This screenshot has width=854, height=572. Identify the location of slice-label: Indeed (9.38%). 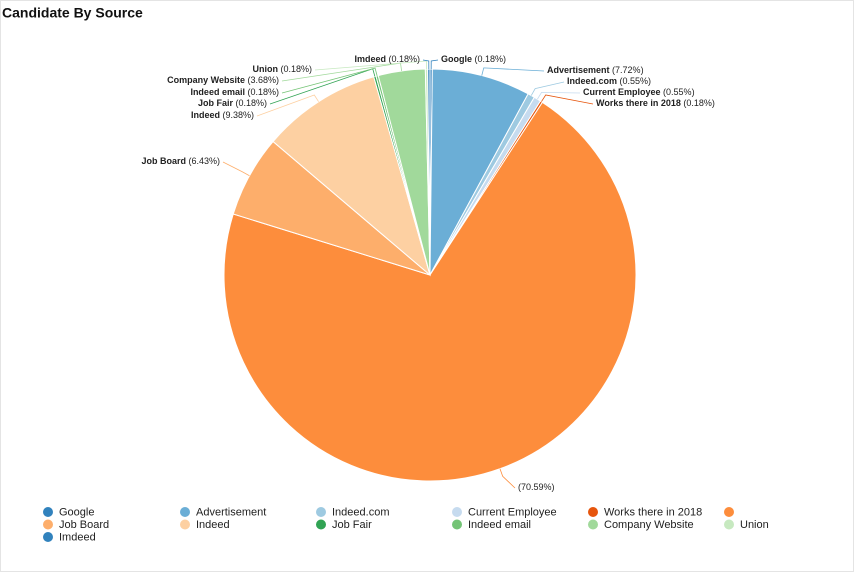
(222, 115).